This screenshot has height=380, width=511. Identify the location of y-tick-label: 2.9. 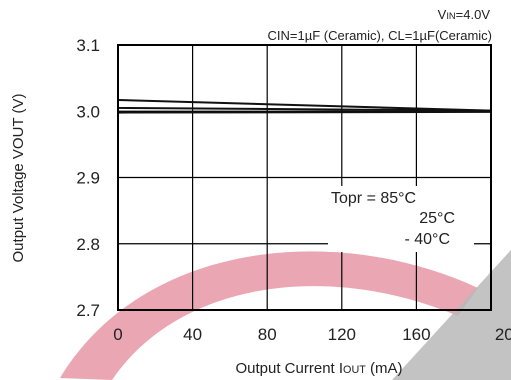
(88, 178).